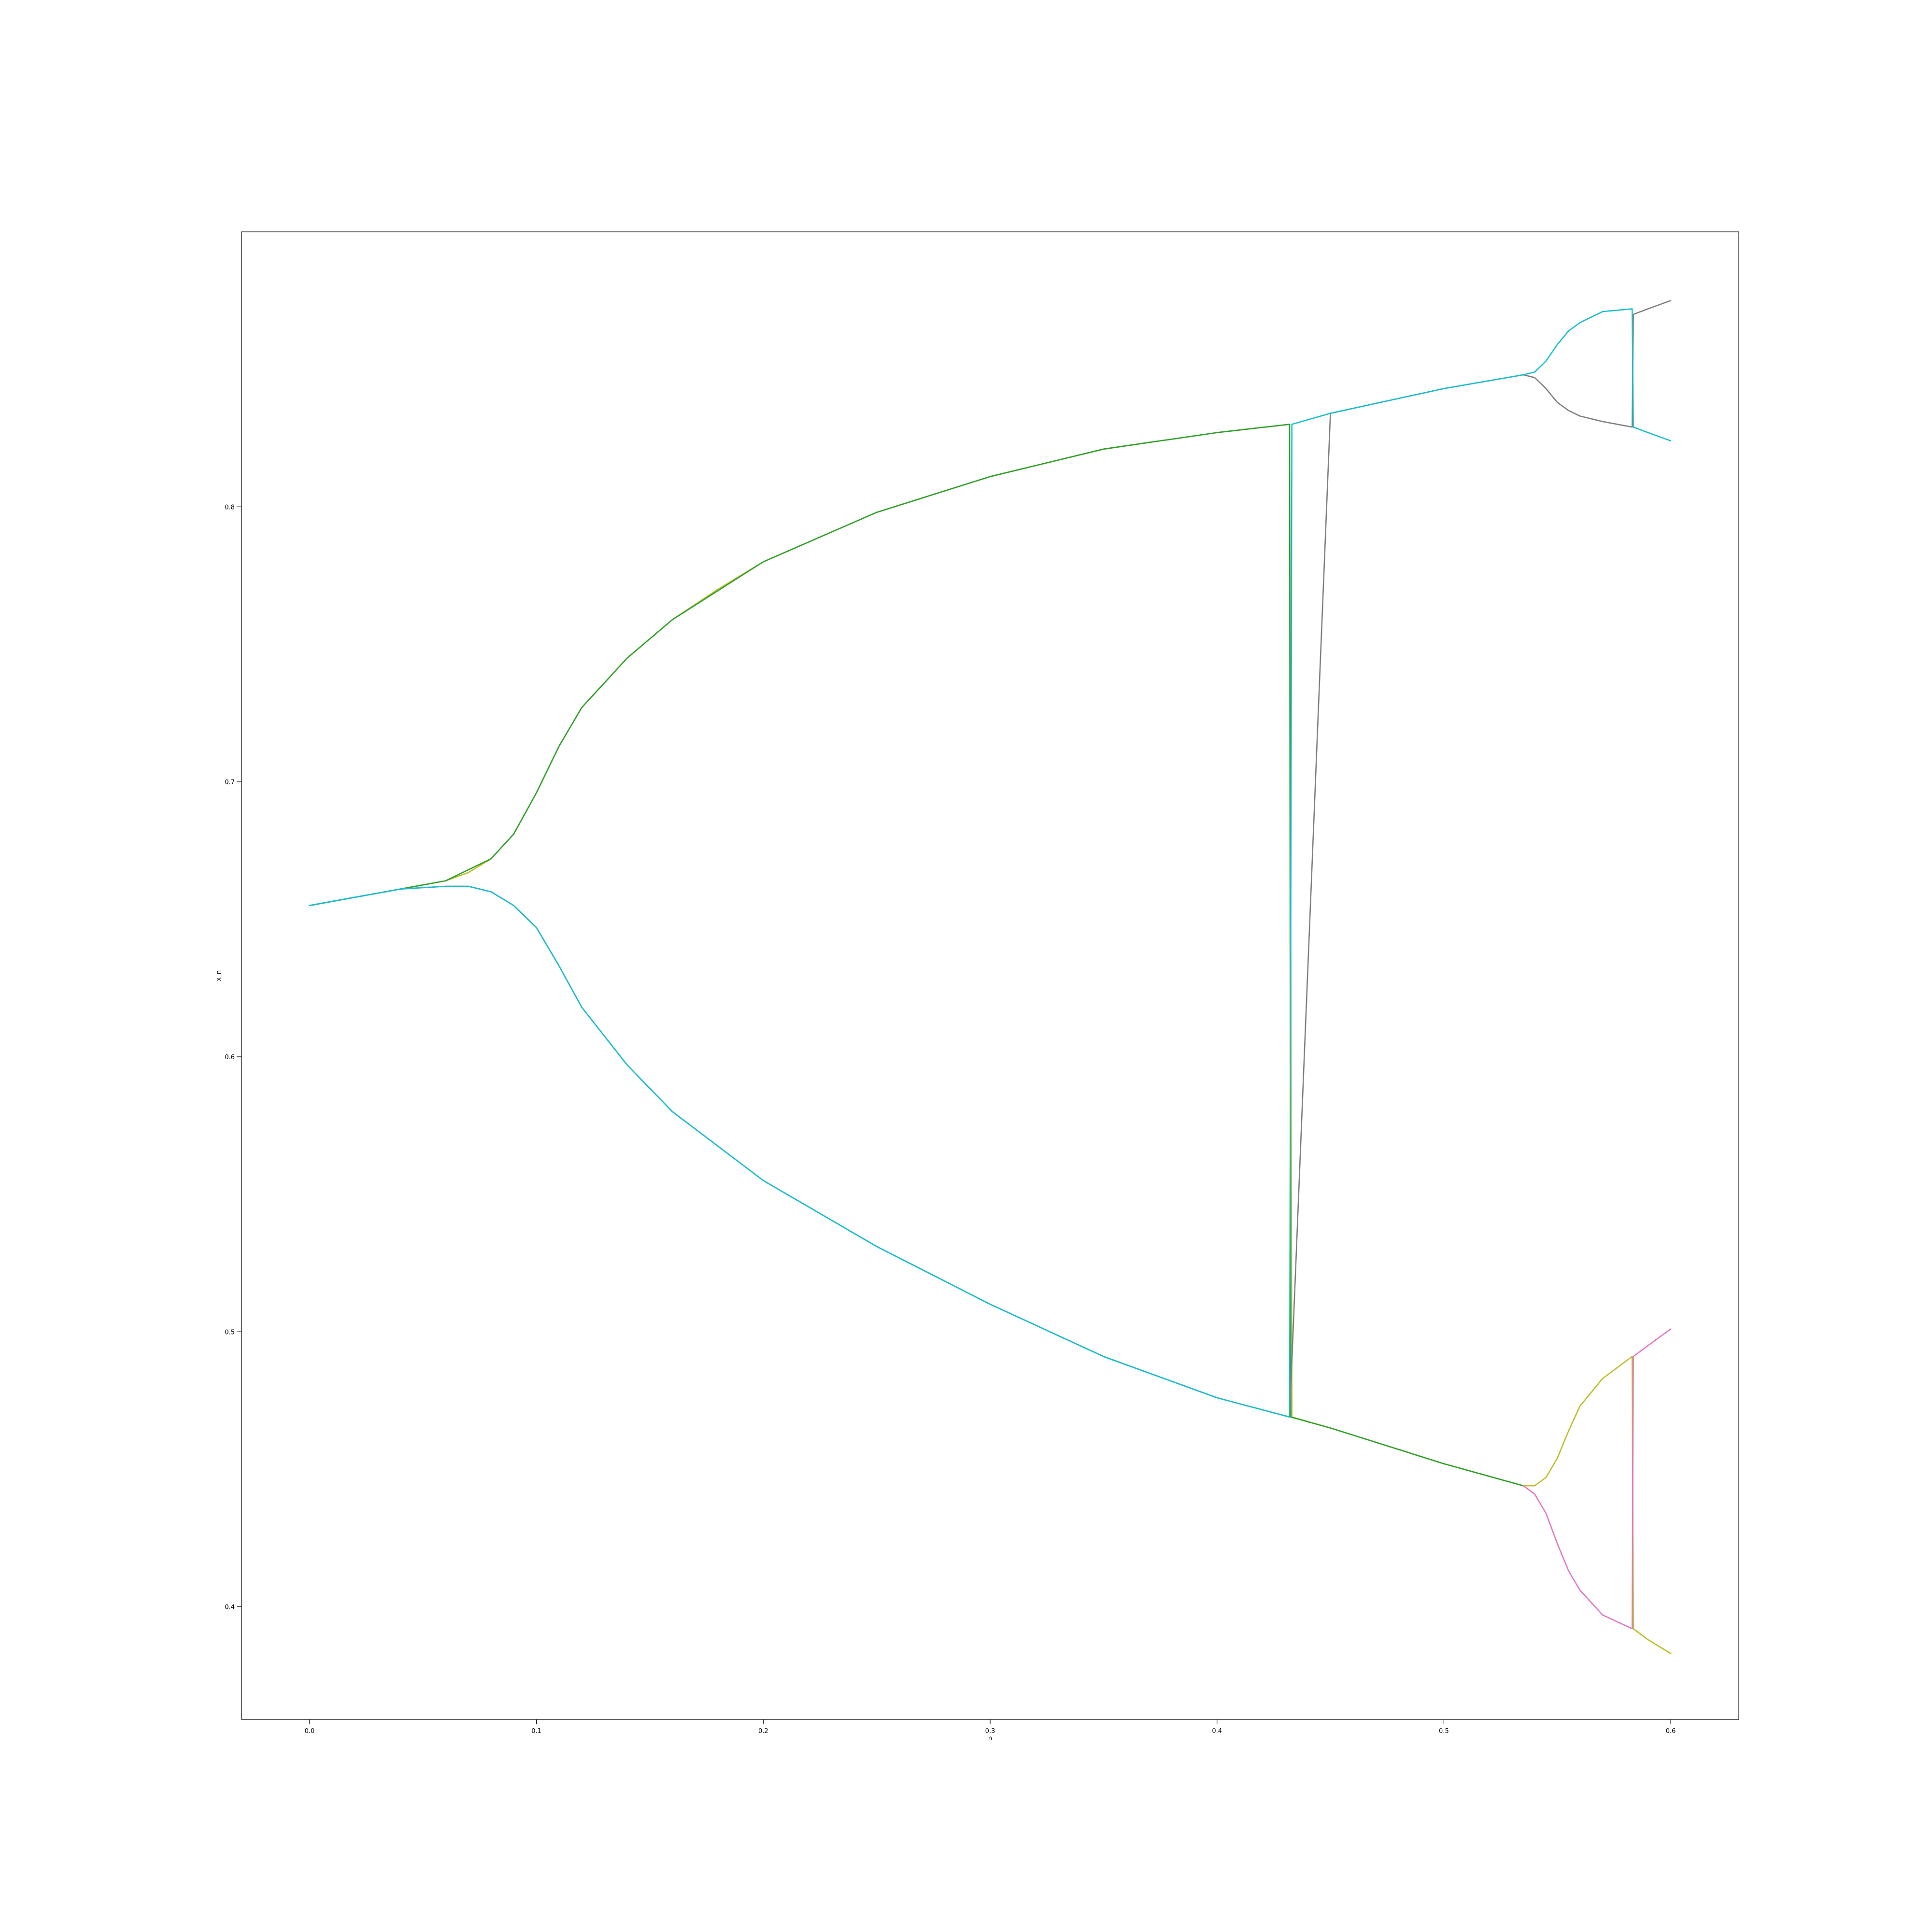  I want to click on y-tick-label: 0.5, so click(230, 1332).